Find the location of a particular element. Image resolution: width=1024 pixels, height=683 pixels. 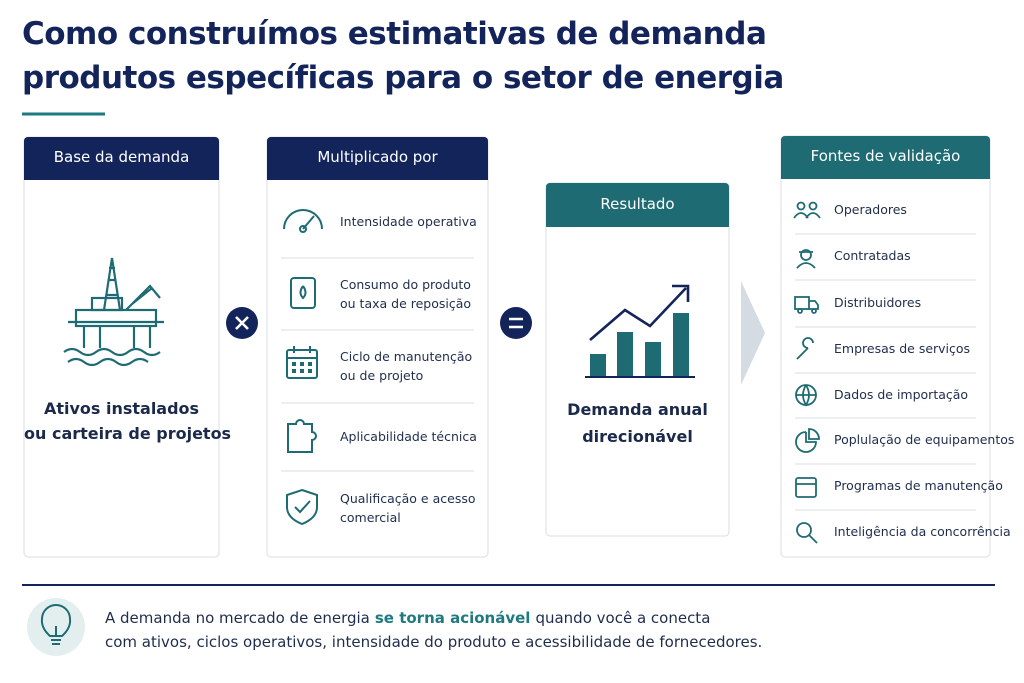

validation-item: Operadores is located at coordinates (870, 209).